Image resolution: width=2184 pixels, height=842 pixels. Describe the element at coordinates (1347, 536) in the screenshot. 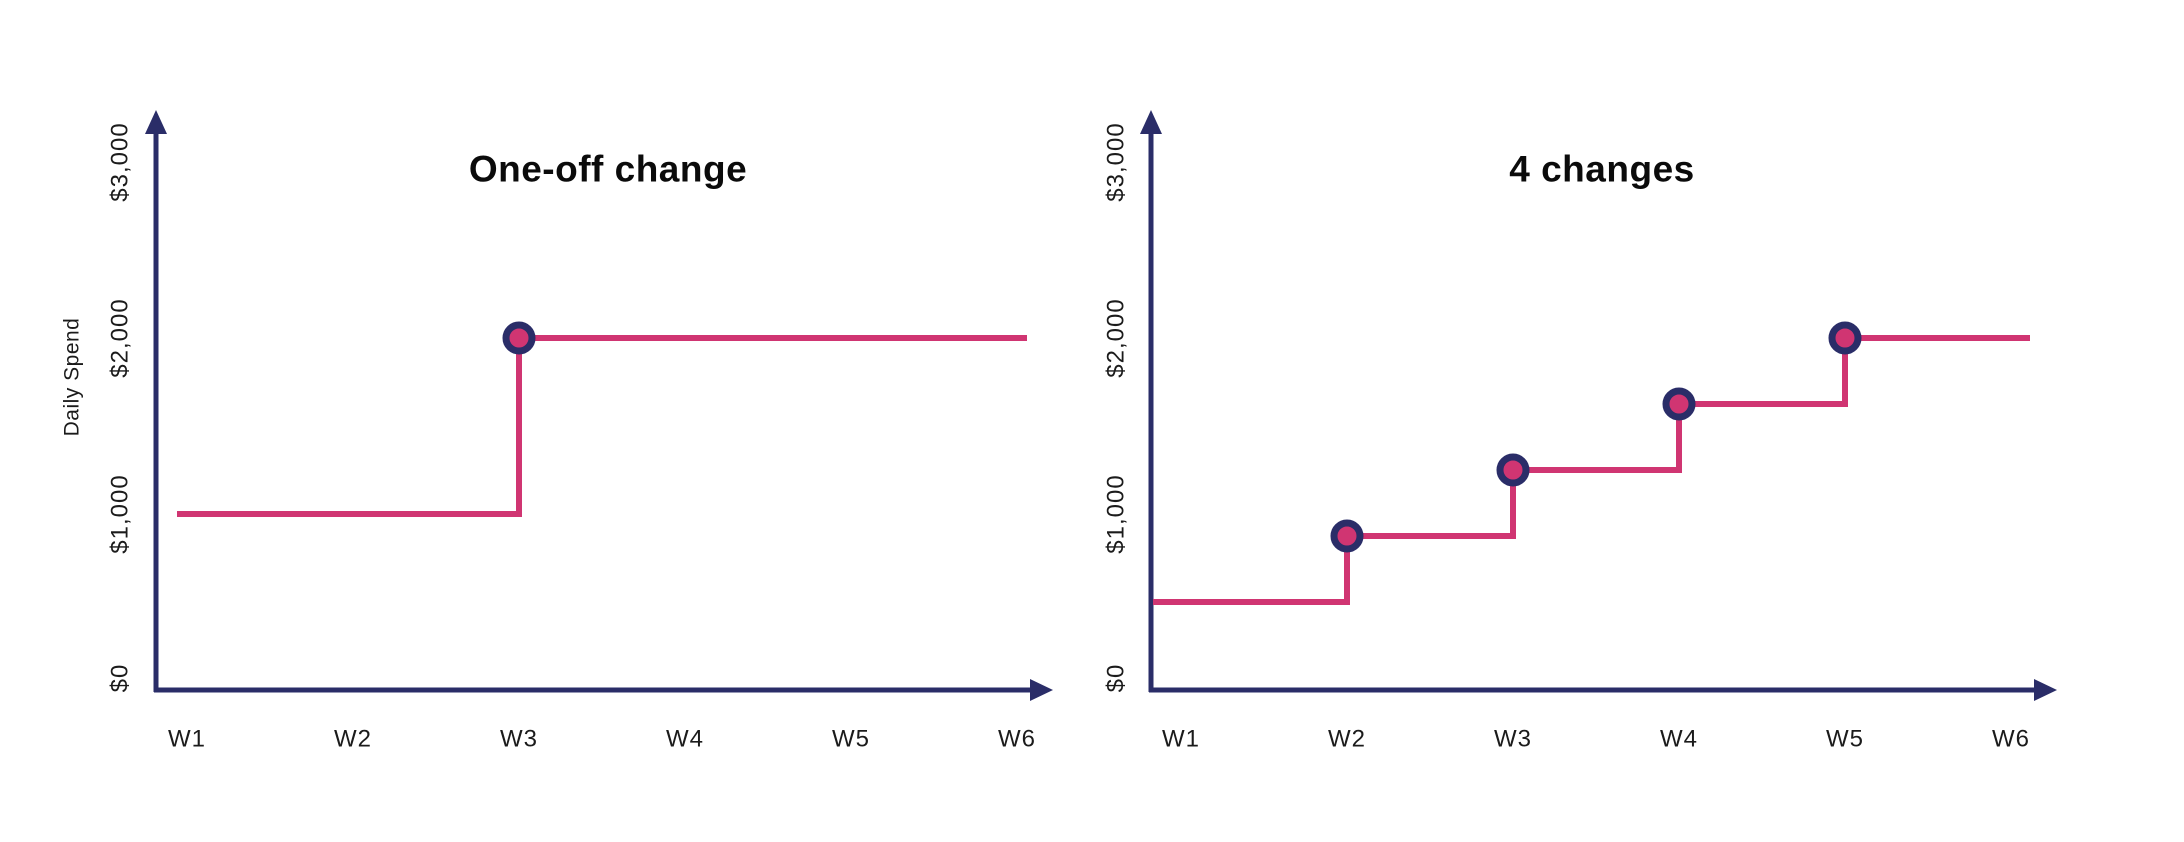

I see `change-point-marker-w2` at that location.